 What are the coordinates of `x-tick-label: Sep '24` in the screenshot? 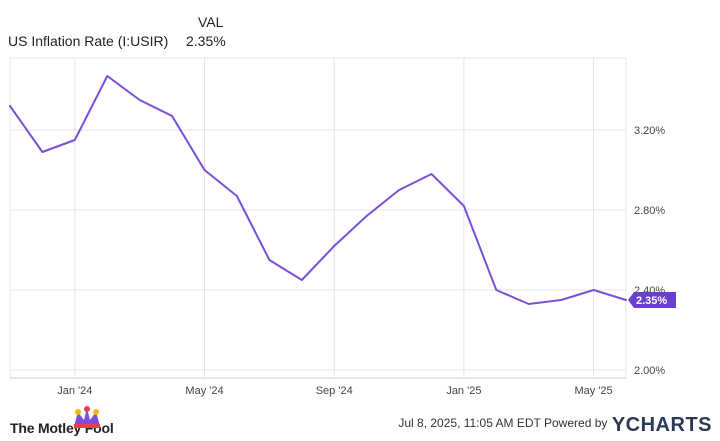 It's located at (334, 391).